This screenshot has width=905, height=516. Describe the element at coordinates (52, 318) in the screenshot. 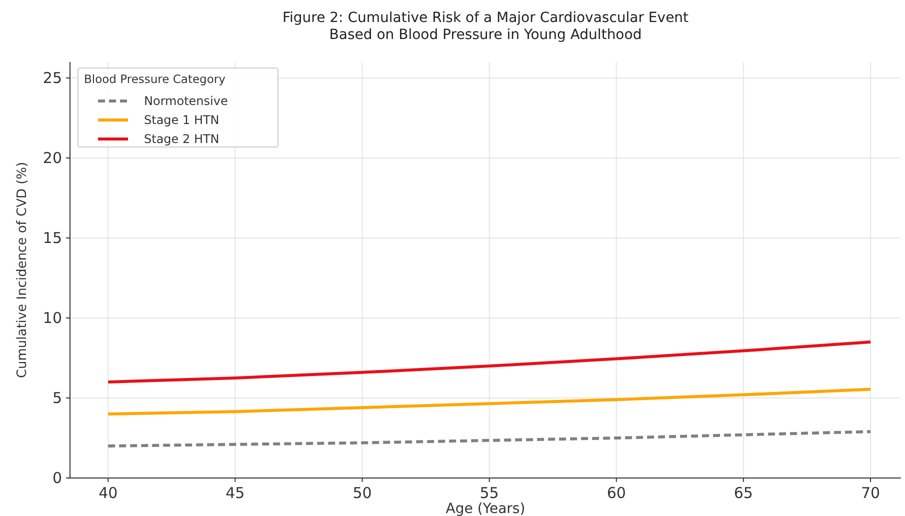

I see `y-tick-label: 10` at that location.